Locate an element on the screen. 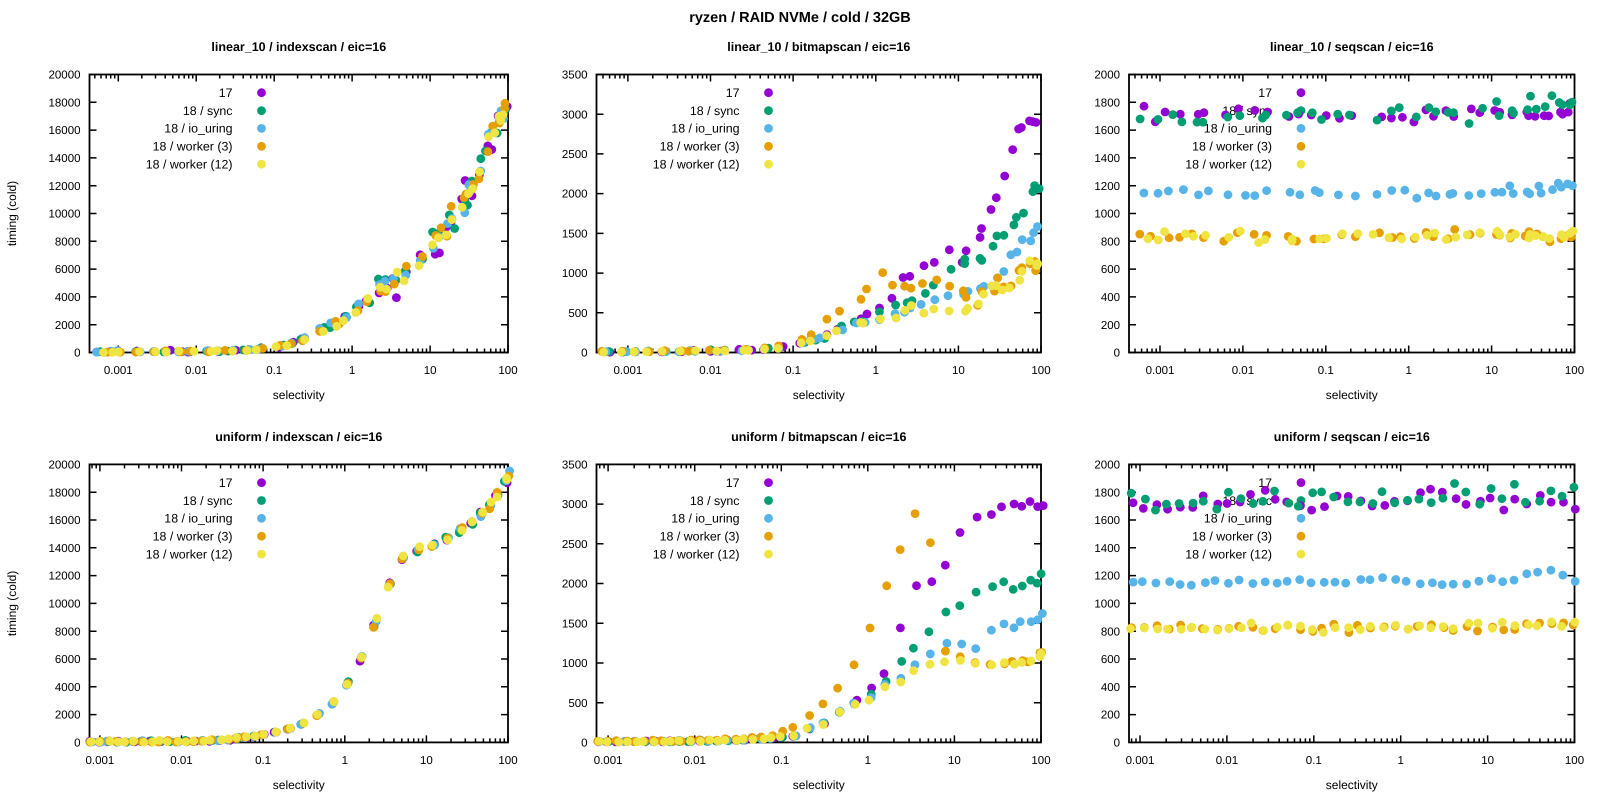 The height and width of the screenshot is (805, 1600). svg-text: 12000 is located at coordinates (65, 577).